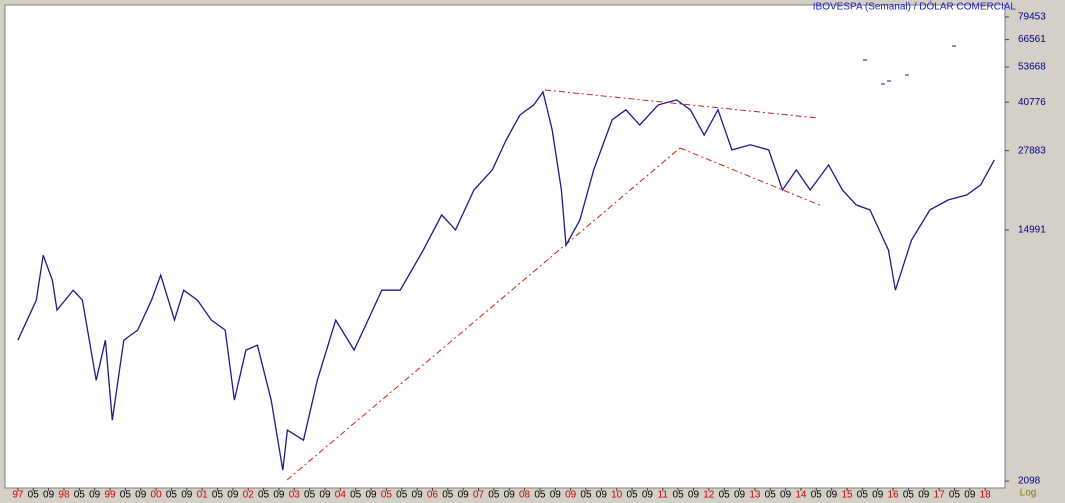  Describe the element at coordinates (1032, 150) in the screenshot. I see `y-tick-label: 27883` at that location.